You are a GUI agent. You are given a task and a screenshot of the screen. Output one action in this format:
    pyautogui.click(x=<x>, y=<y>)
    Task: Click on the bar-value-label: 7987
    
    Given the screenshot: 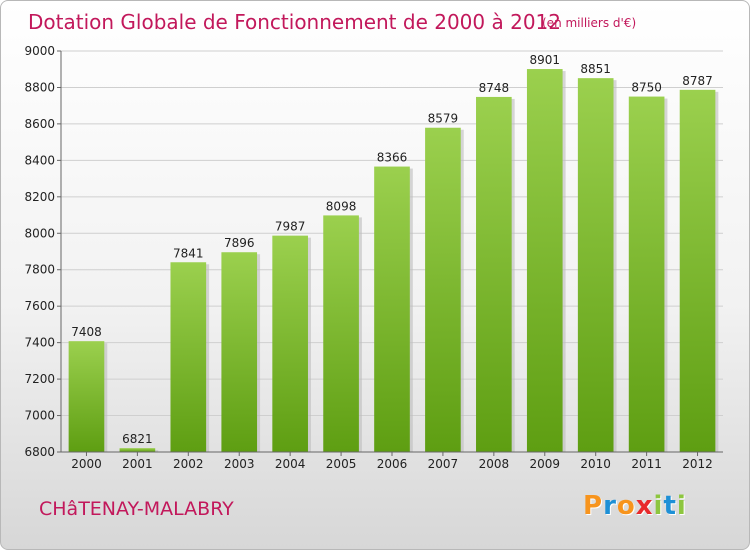 What is the action you would take?
    pyautogui.click(x=290, y=227)
    